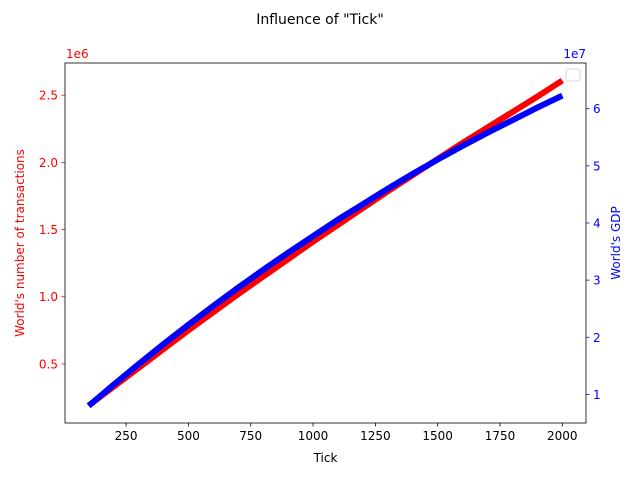  Describe the element at coordinates (375, 436) in the screenshot. I see `x-tick-label: 1250` at that location.